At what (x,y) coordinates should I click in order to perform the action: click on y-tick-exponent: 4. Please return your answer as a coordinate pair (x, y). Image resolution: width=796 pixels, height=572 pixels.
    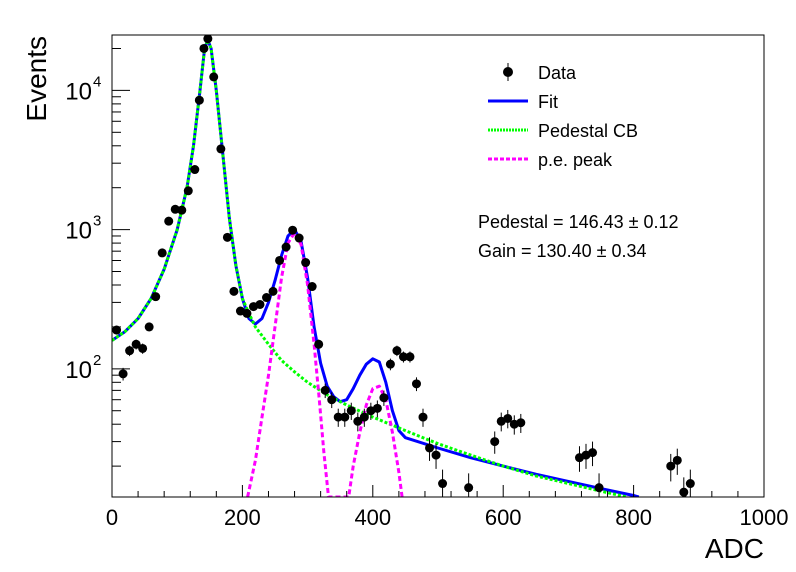
    Looking at the image, I should click on (97, 81).